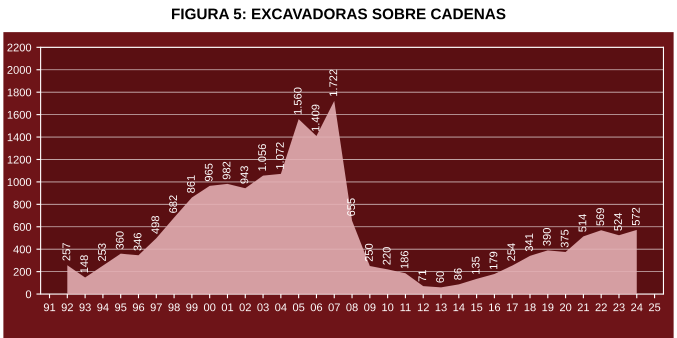 The image size is (677, 338). Describe the element at coordinates (618, 221) in the screenshot. I see `data-label: 524` at that location.